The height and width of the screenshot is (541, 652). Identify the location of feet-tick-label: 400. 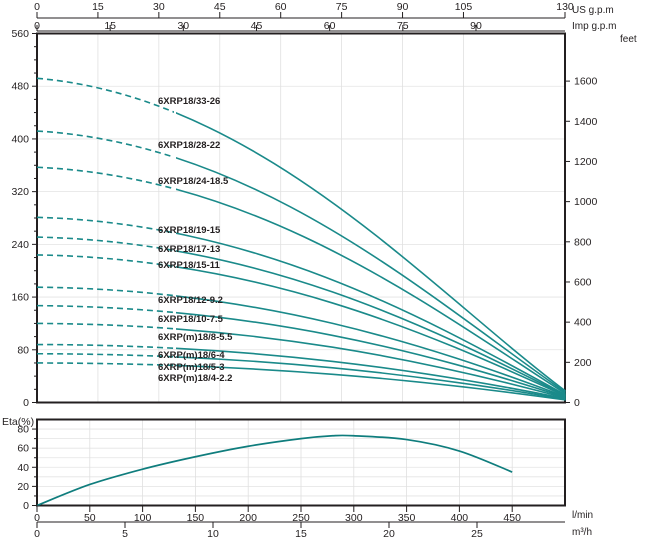
(583, 323).